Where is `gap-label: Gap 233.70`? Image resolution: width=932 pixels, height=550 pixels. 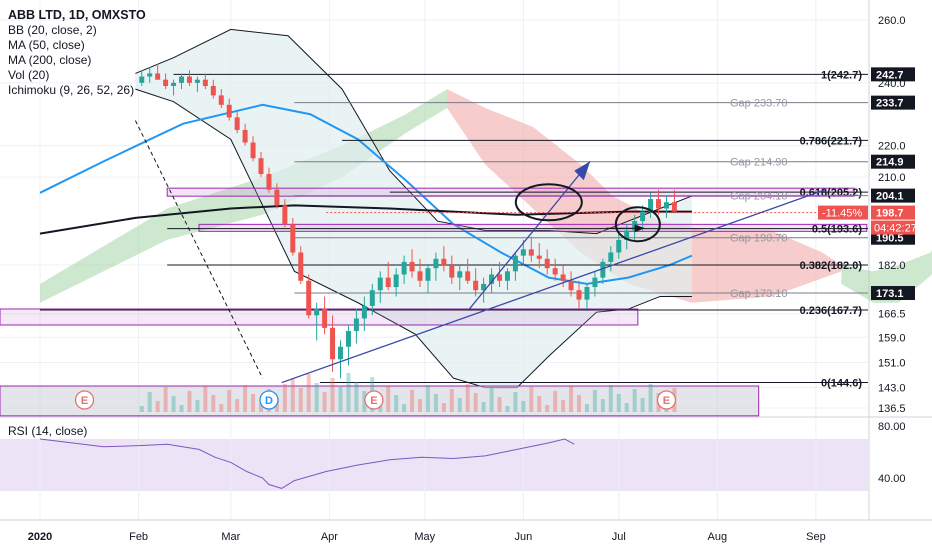 gap-label: Gap 233.70 is located at coordinates (759, 104).